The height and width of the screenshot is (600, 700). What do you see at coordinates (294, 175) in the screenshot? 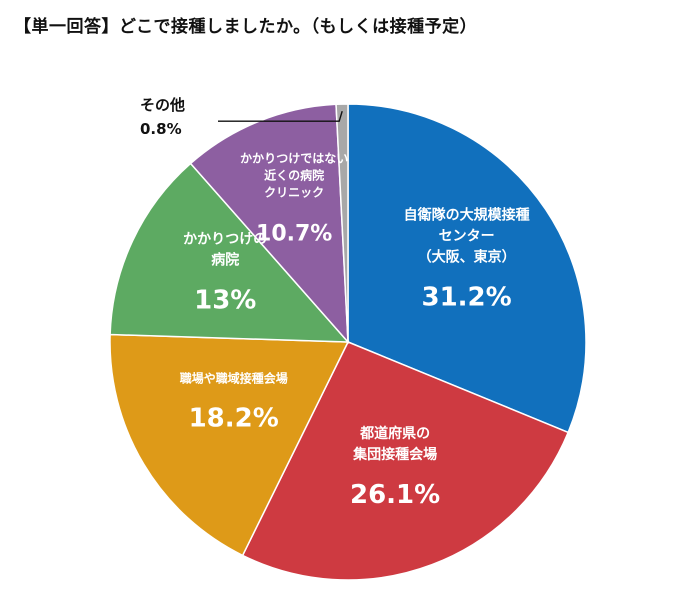
I see `slice-label-4-line-1: 近くの病院` at bounding box center [294, 175].